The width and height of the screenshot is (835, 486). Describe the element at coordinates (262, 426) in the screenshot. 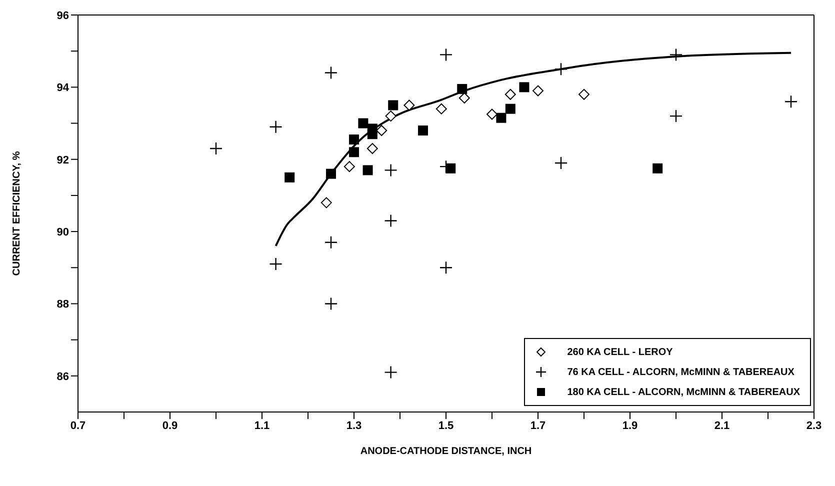

I see `x-tick-label: 1.1` at that location.